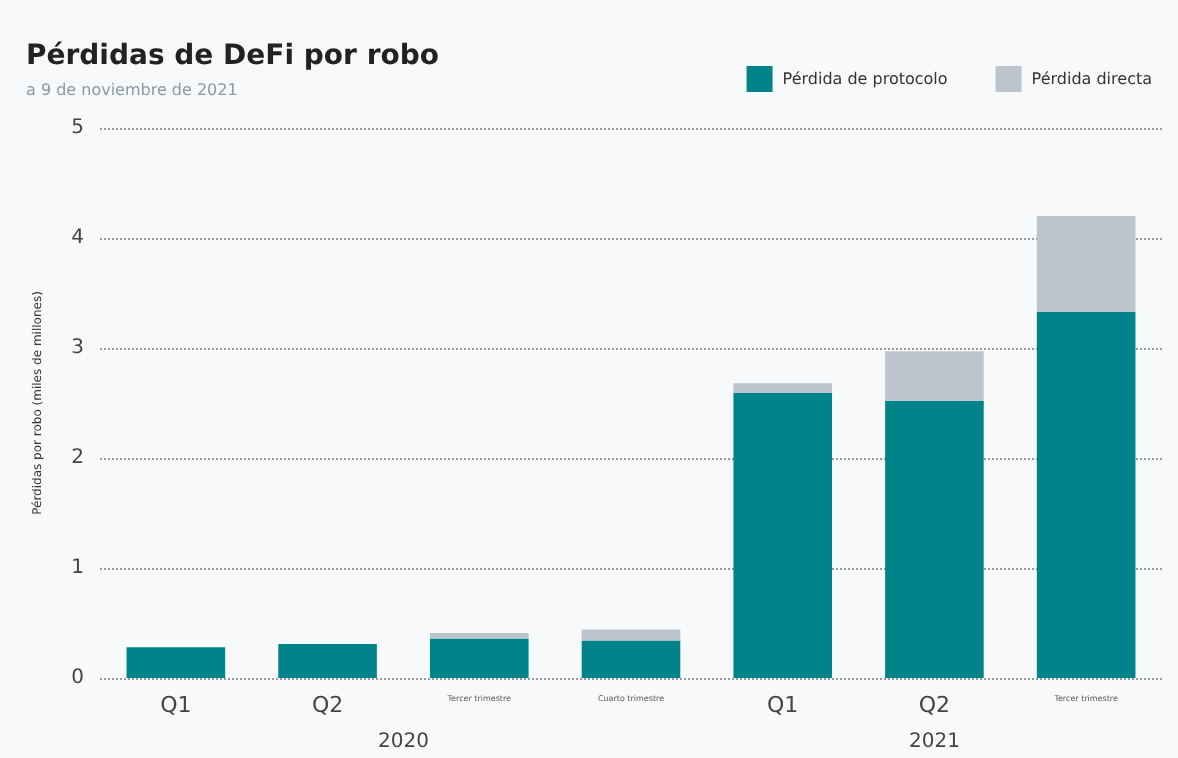 This screenshot has height=758, width=1178. What do you see at coordinates (77, 458) in the screenshot?
I see `y-tick-label: 2` at bounding box center [77, 458].